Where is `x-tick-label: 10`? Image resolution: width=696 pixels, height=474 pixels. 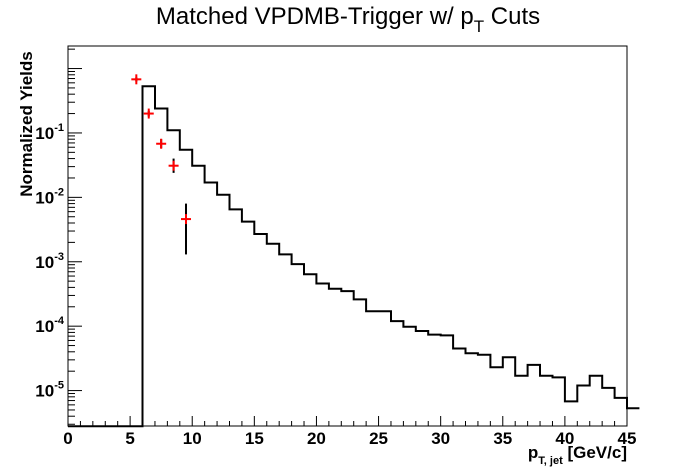
x-tick-label: 10 is located at coordinates (192, 438).